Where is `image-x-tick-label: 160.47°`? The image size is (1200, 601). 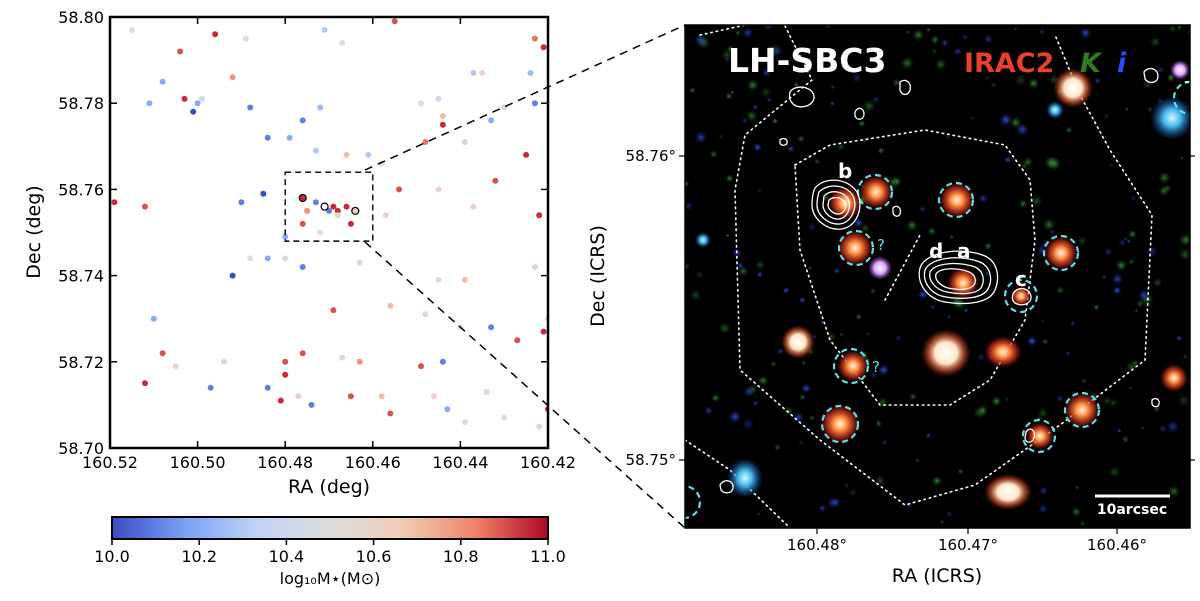
image-x-tick-label: 160.47° is located at coordinates (968, 545).